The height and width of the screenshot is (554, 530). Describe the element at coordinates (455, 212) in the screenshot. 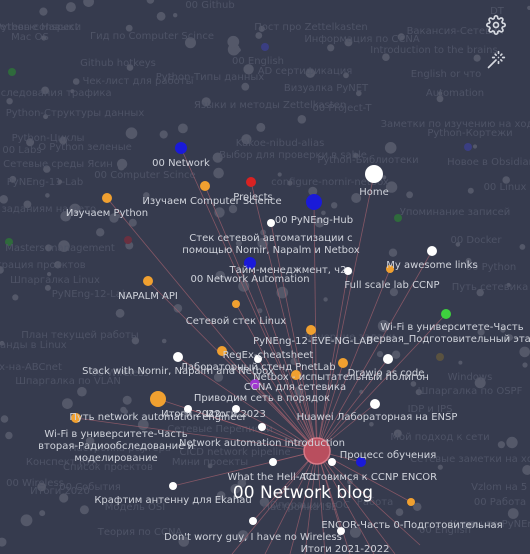

I see `background-label: Упоминание записей` at that location.